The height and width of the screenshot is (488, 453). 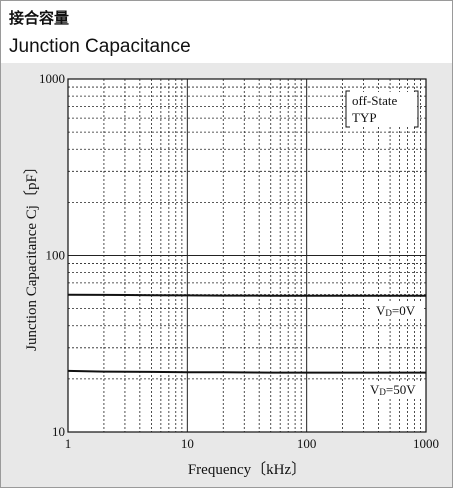 I want to click on svg-text: VD=0V, so click(x=396, y=310).